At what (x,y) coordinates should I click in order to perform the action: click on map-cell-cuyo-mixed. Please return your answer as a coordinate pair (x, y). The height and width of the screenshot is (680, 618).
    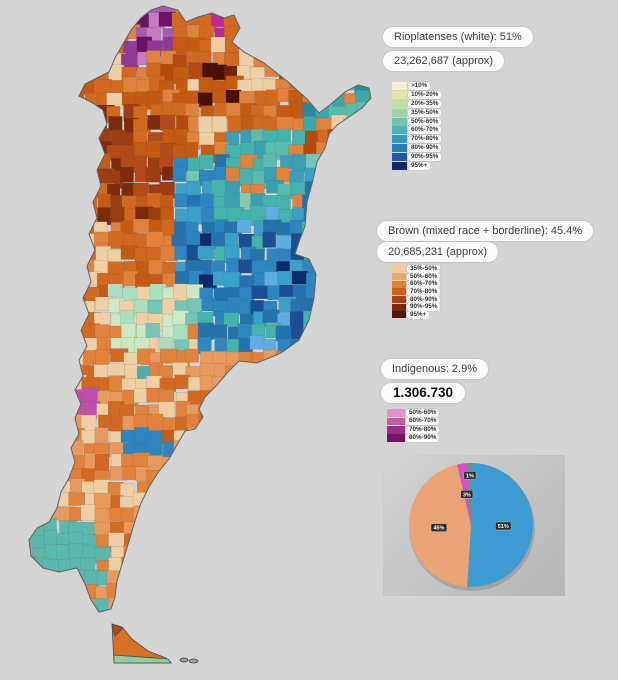
    Looking at the image, I should click on (66, 372).